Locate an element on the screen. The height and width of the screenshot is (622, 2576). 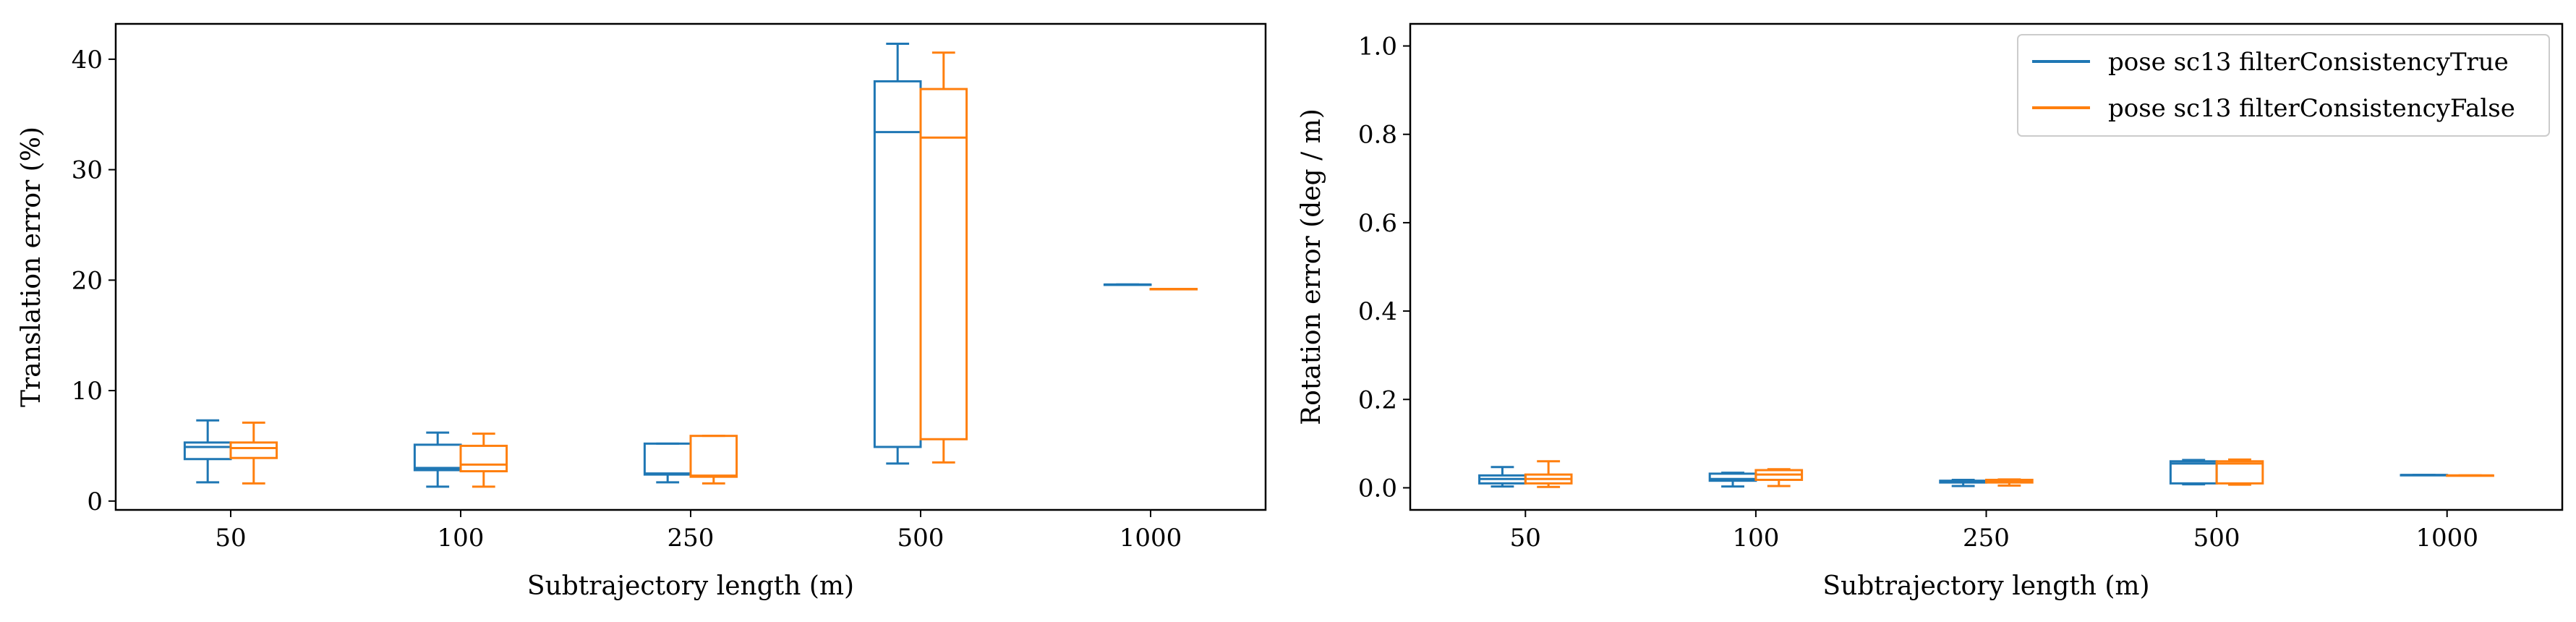
y-tick-label: 10 is located at coordinates (87, 391).